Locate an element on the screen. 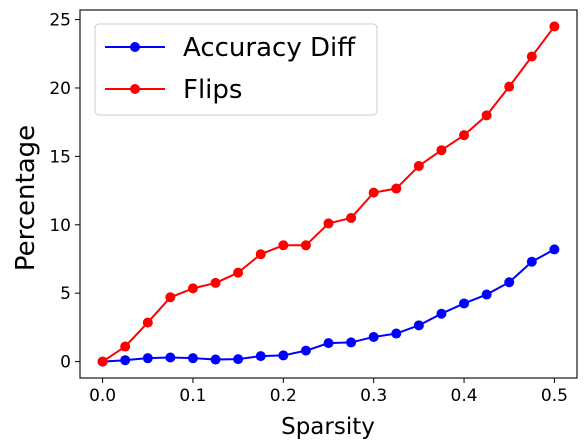  y-tick-label: 20 is located at coordinates (60, 89).